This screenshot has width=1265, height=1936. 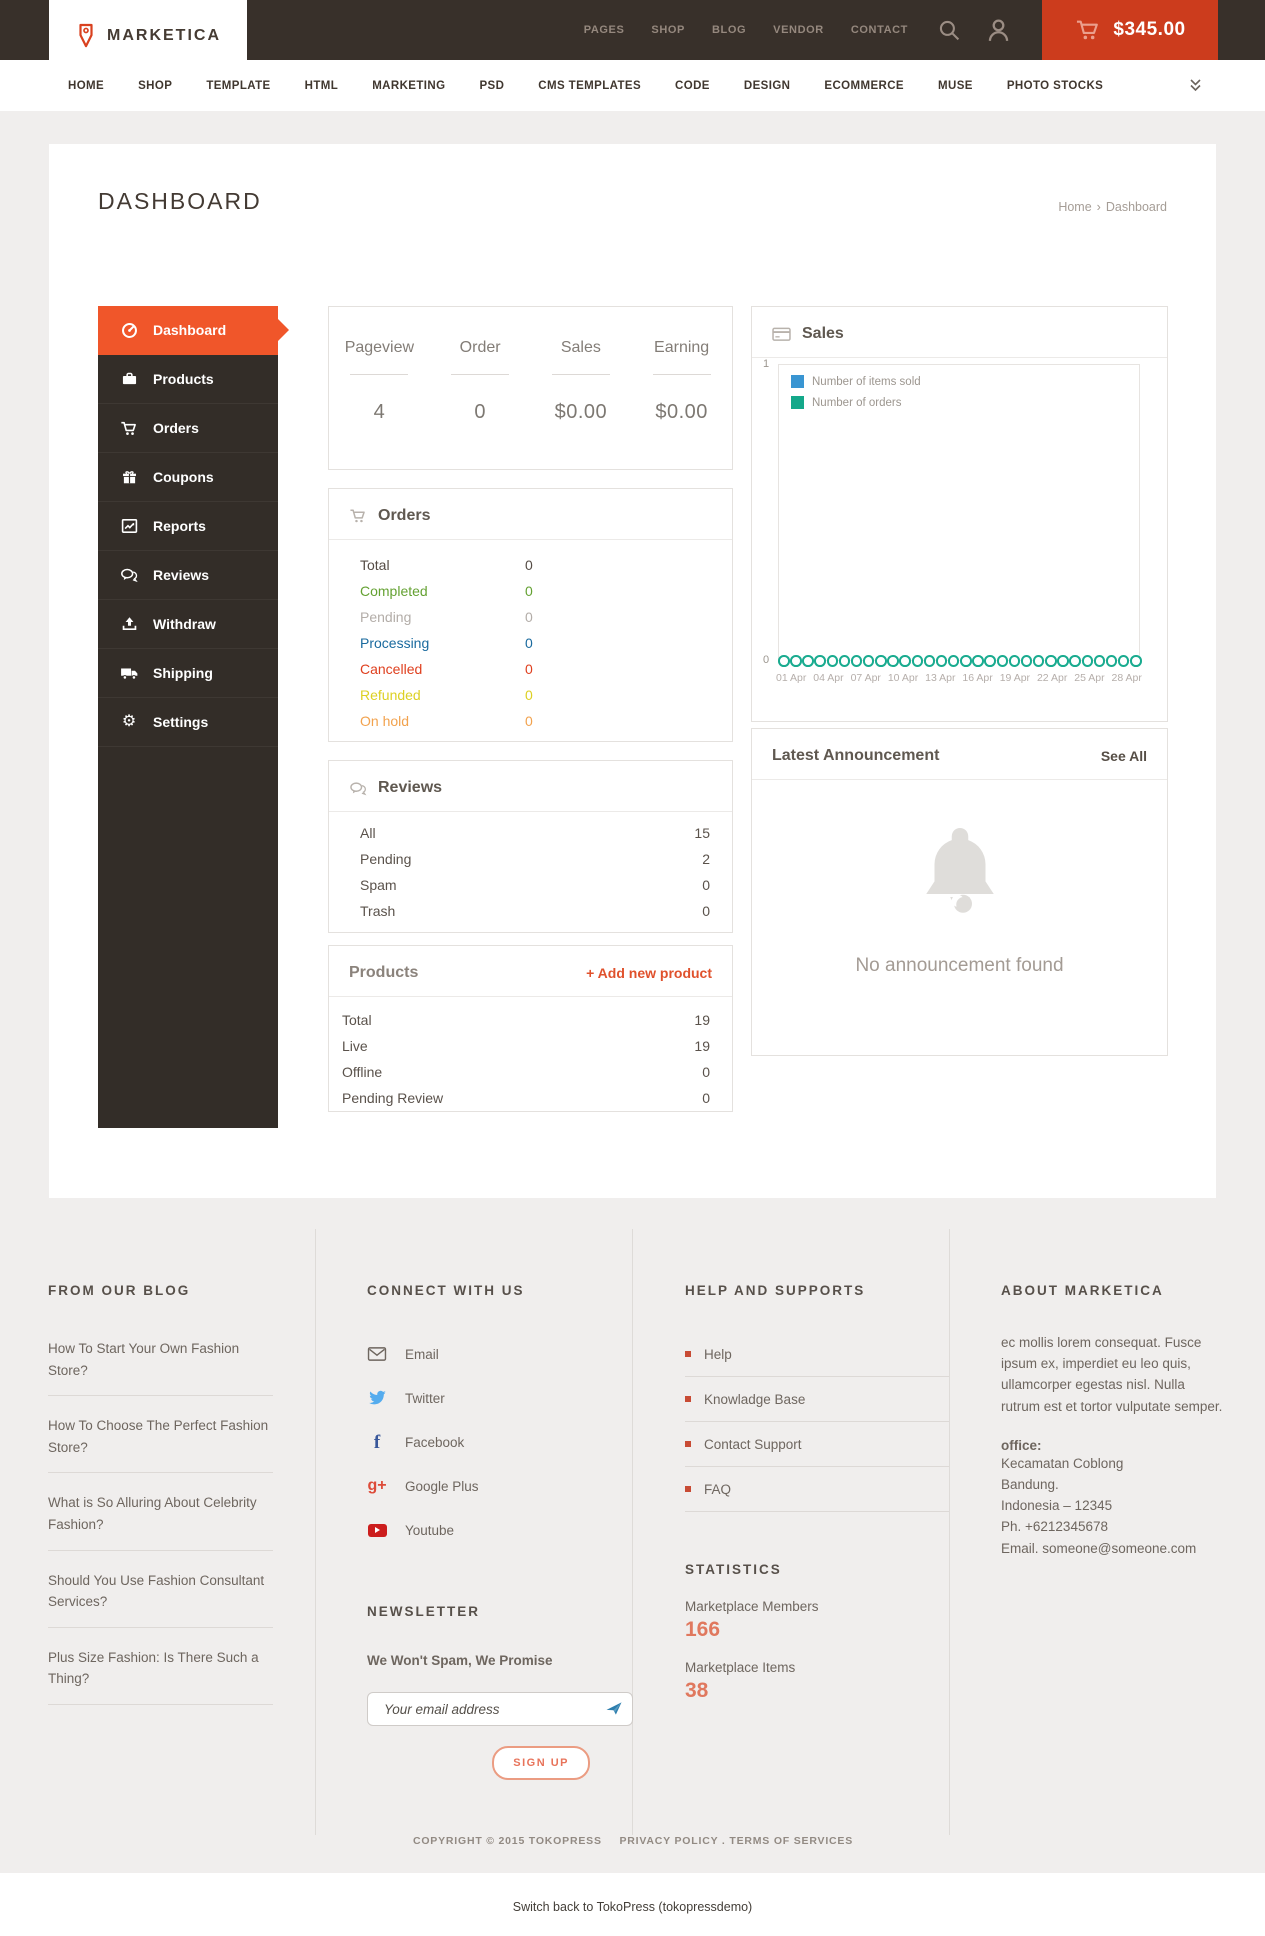 I want to click on help-link: Help, so click(x=817, y=1354).